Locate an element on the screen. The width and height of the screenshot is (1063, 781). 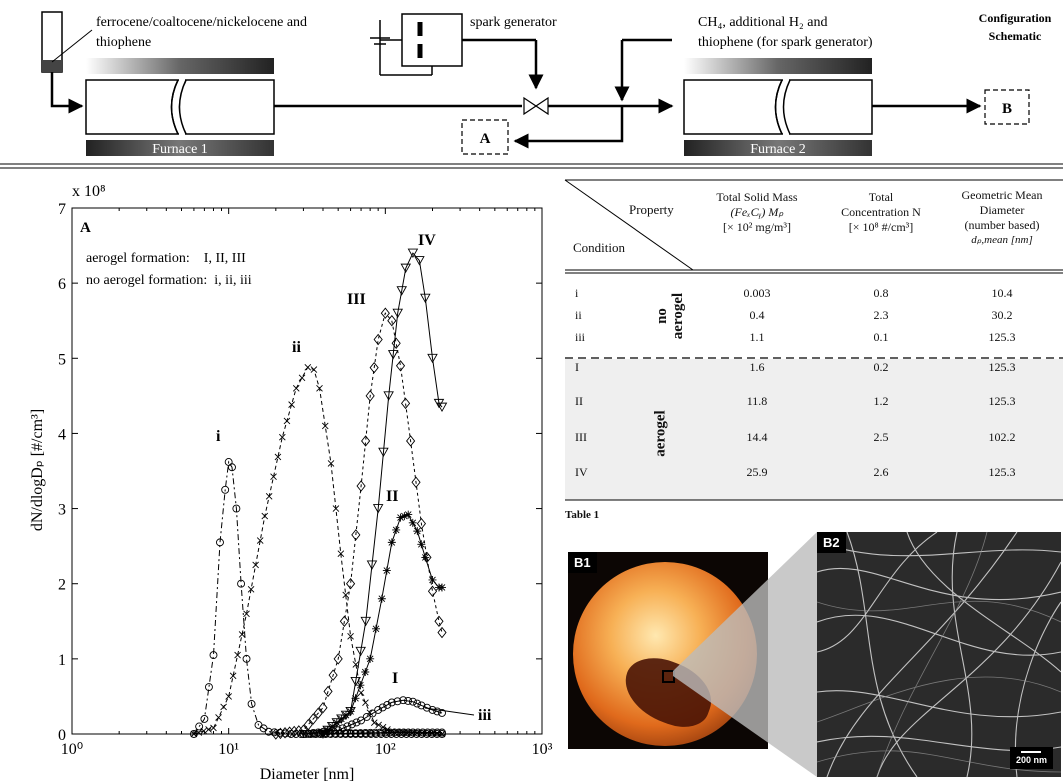
y-tick-label: 5 is located at coordinates (62, 359).